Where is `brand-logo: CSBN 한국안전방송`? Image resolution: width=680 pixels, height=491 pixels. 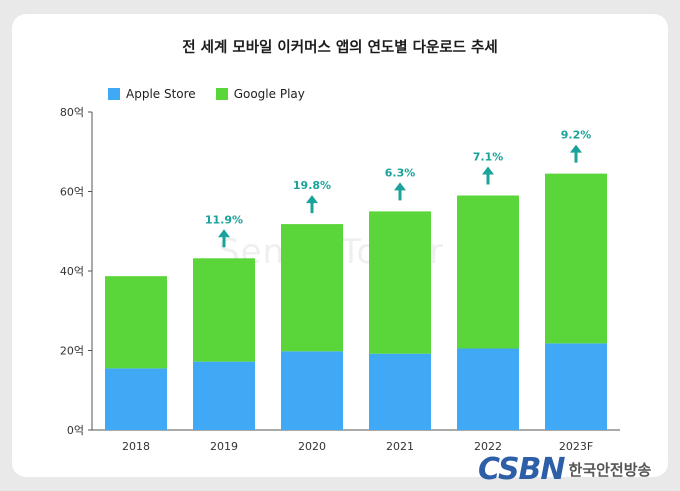
brand-logo: CSBN 한국안전방송 is located at coordinates (564, 469).